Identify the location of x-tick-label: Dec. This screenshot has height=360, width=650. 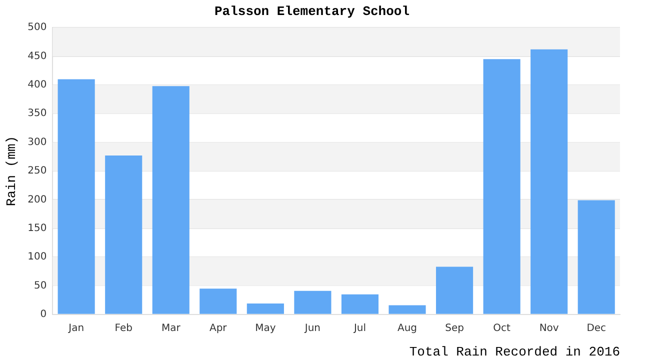
(596, 328).